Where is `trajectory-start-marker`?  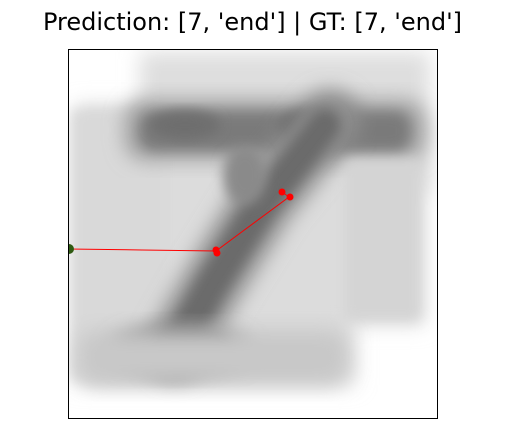
trajectory-start-marker is located at coordinates (71, 249).